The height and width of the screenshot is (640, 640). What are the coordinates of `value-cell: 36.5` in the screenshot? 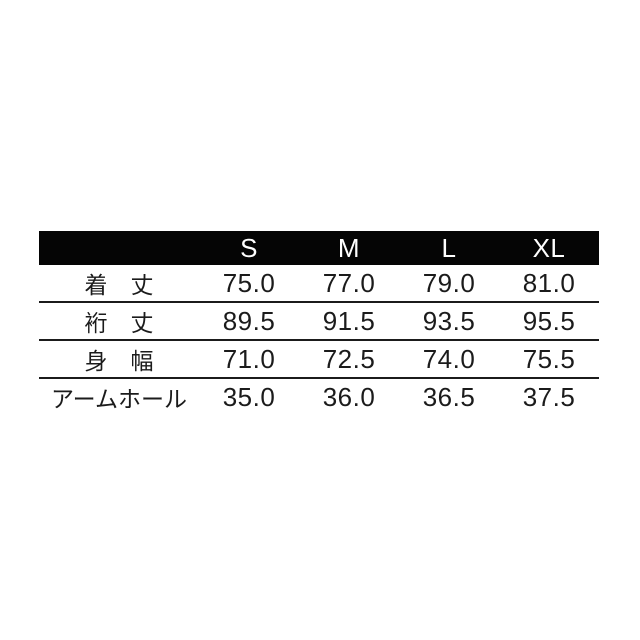 It's located at (449, 396).